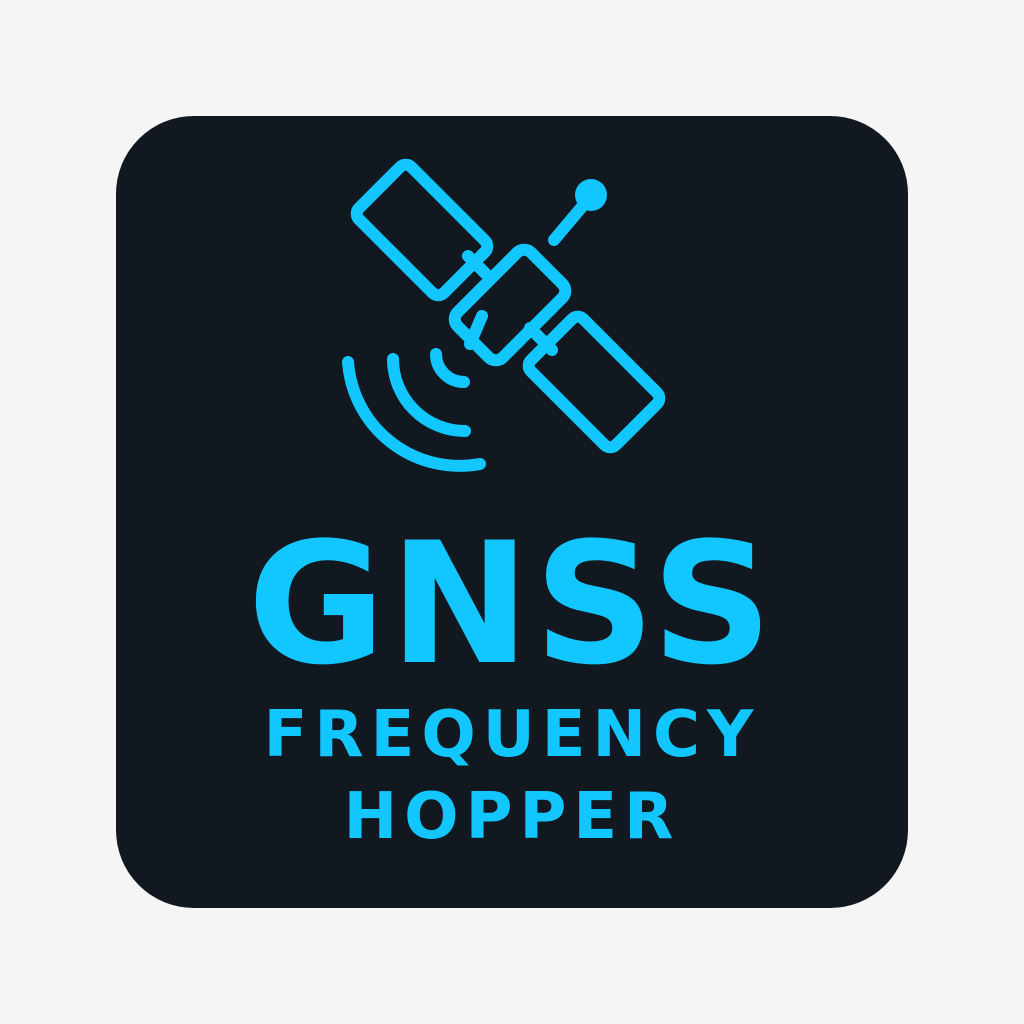 The width and height of the screenshot is (1024, 1024). I want to click on solar-panel-right-icon, so click(594, 382).